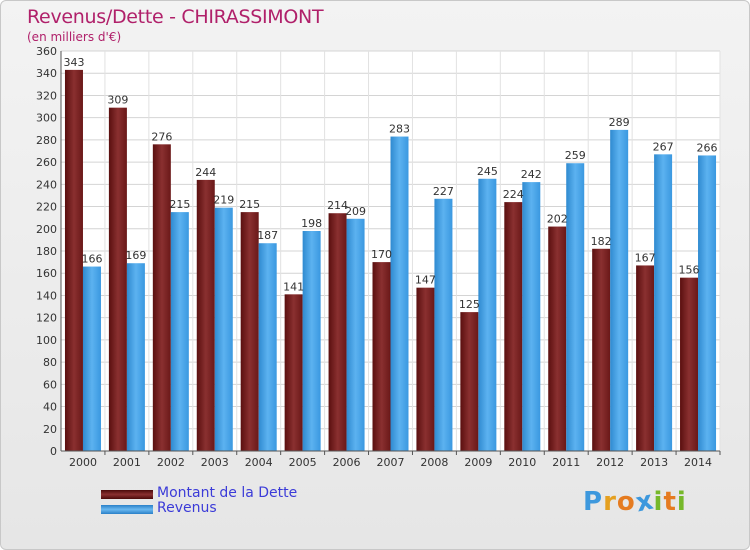 The image size is (750, 550). Describe the element at coordinates (575, 155) in the screenshot. I see `data-label-revenue: 259` at that location.